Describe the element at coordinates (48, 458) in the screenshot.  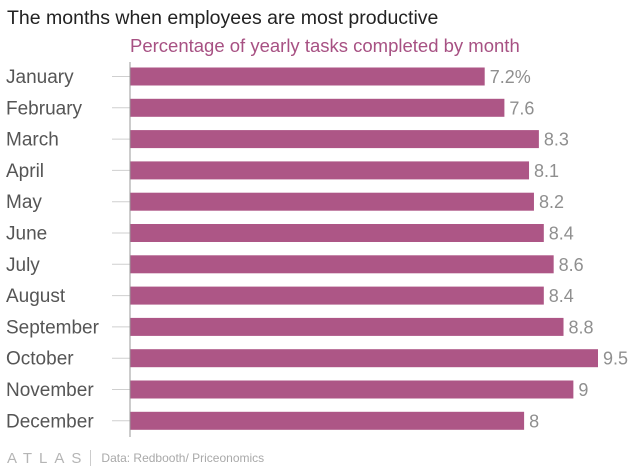
I see `atlas-logo: ATLAS` at that location.